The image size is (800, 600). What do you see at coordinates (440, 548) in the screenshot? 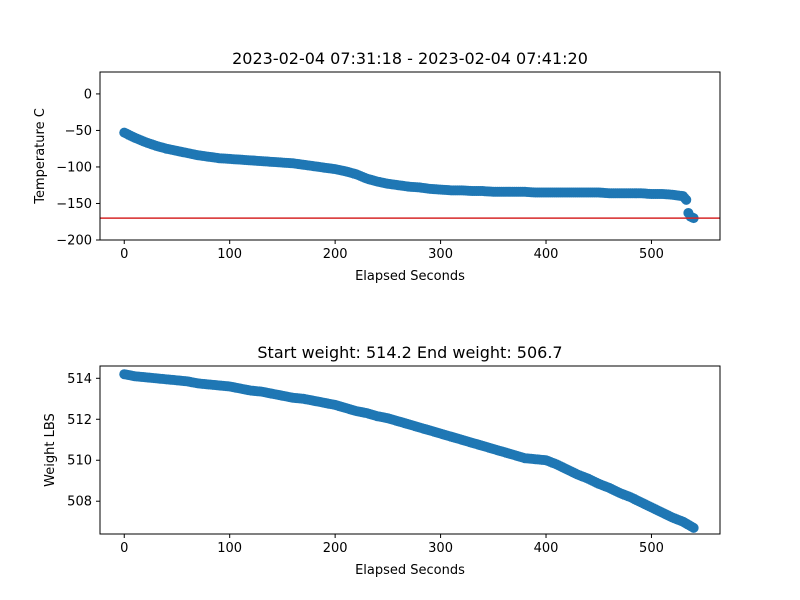
I see `weight-x-tick-label: 300` at bounding box center [440, 548].